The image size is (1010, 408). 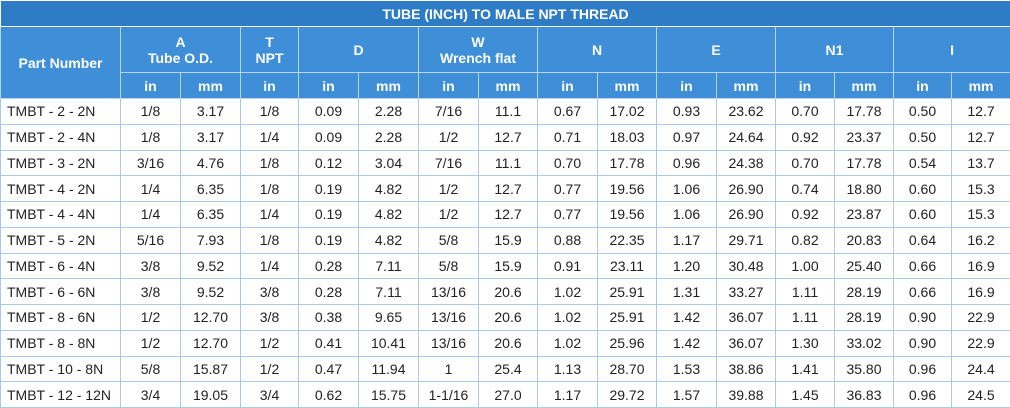 What do you see at coordinates (923, 343) in the screenshot?
I see `cell: 0.90` at bounding box center [923, 343].